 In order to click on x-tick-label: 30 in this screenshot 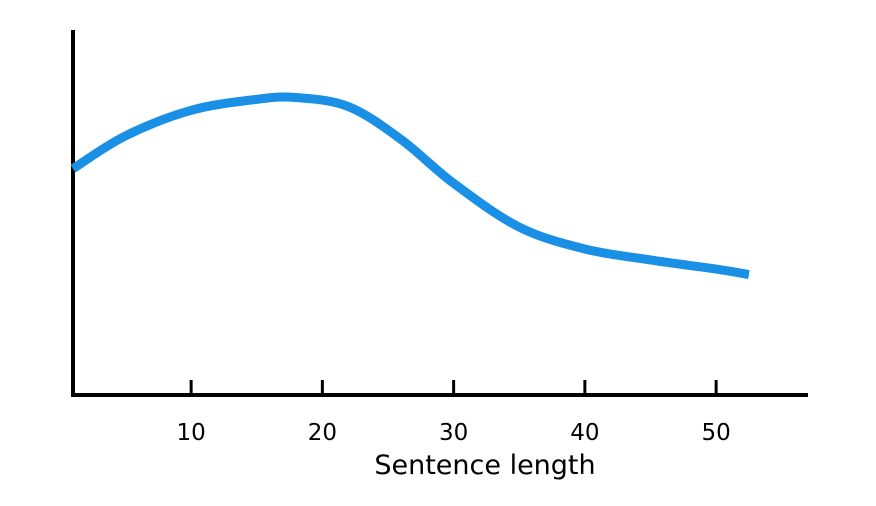, I will do `click(453, 433)`.